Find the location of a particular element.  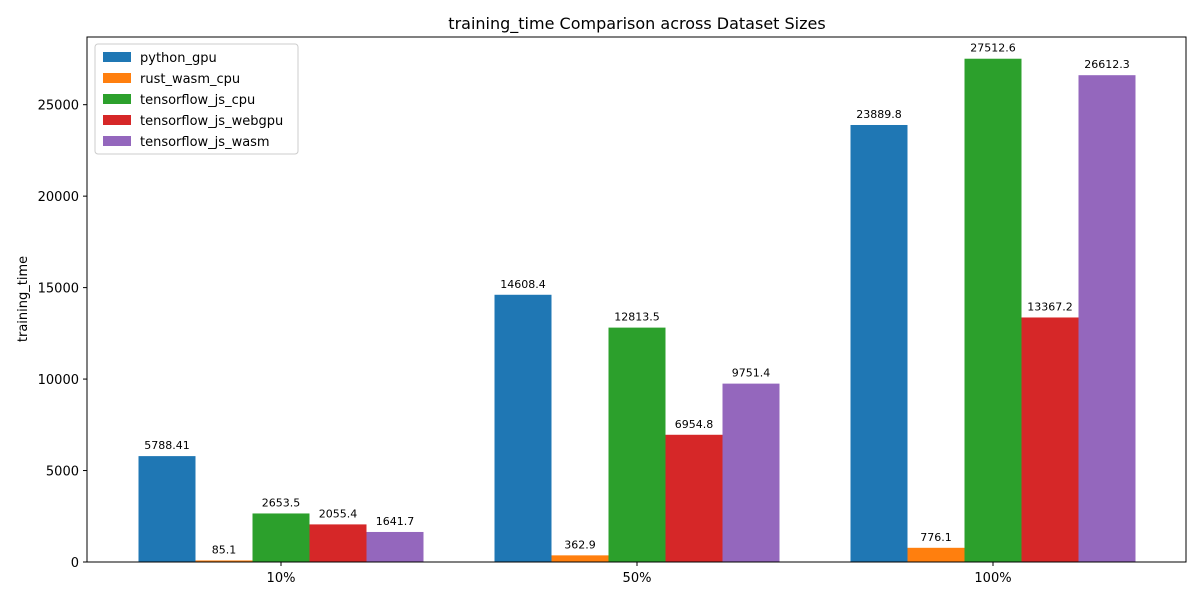

bar-tensorflow-js-cpu-100pct is located at coordinates (993, 310).